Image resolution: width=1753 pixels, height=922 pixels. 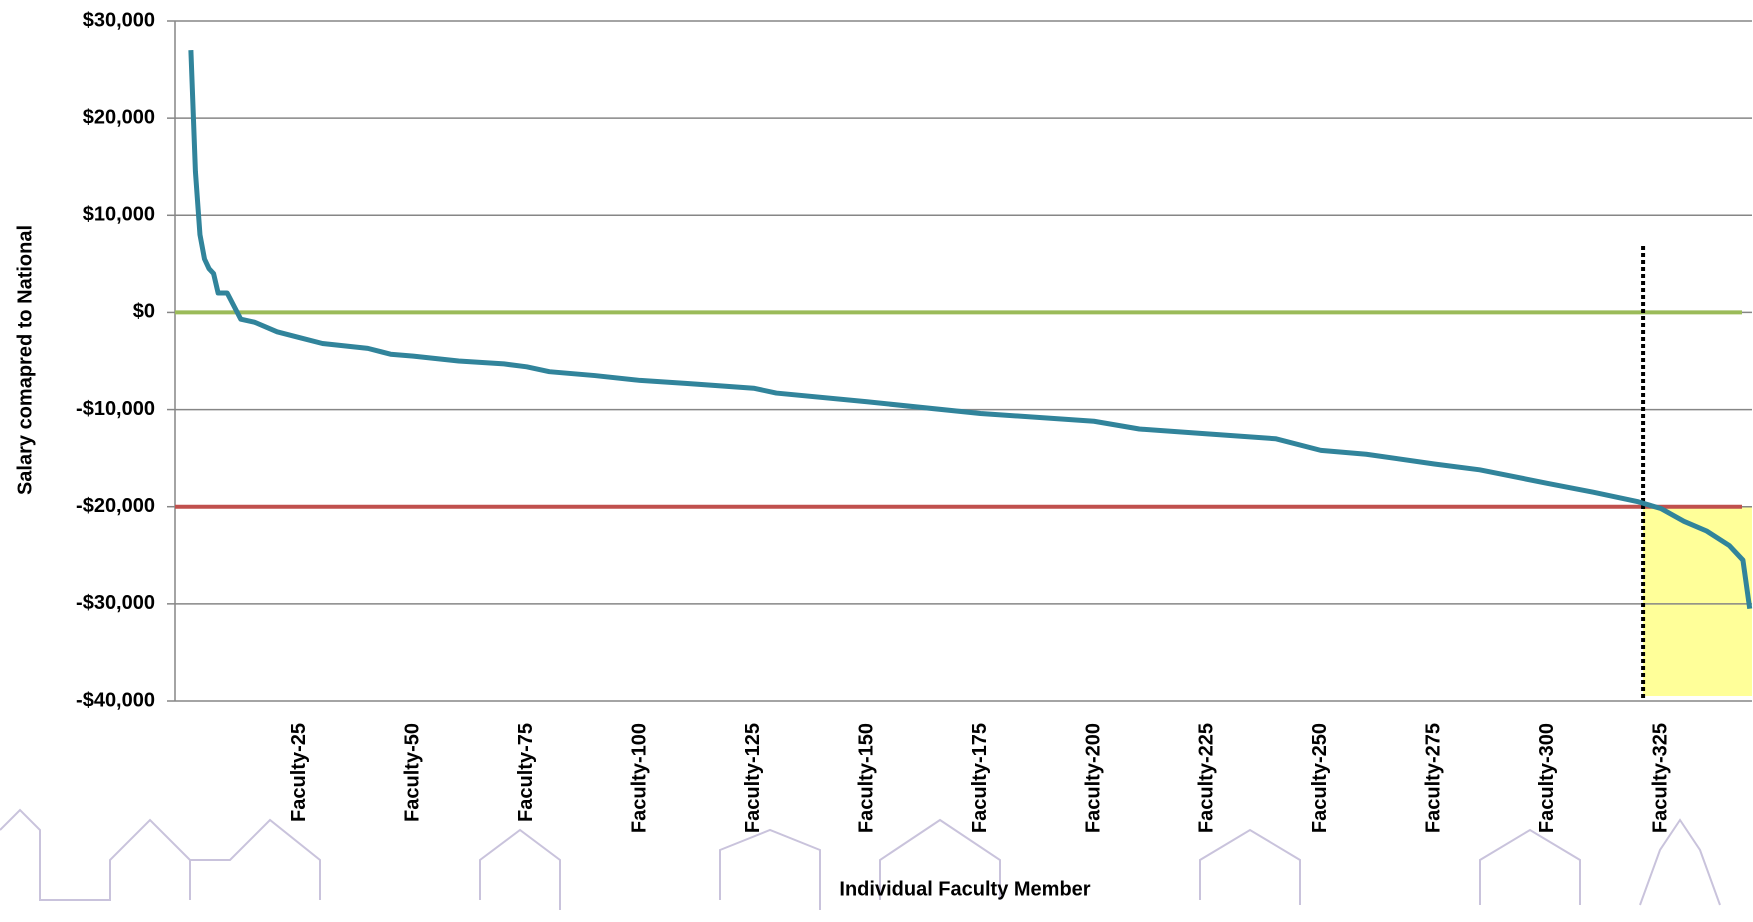 I want to click on x-tick-label: Faculty-275, so click(x=1434, y=778).